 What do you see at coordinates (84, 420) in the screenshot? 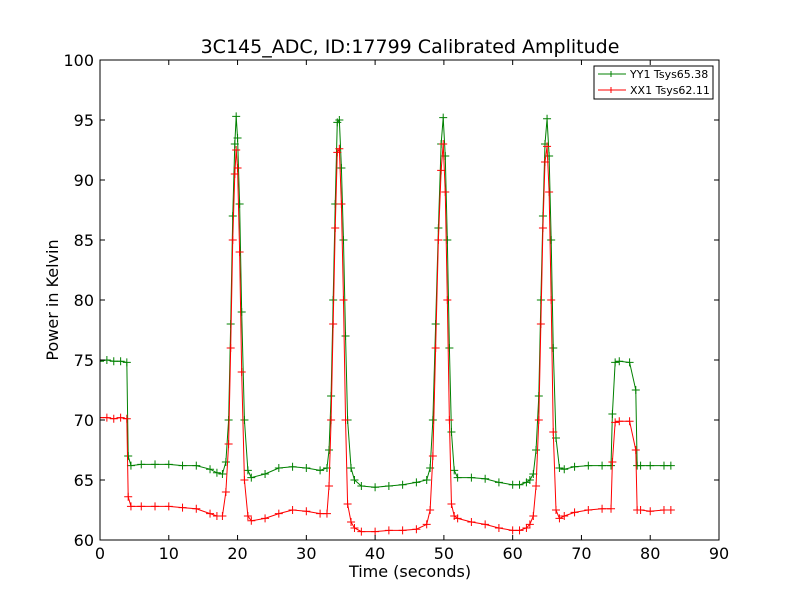
I see `y-tick-label: 70` at bounding box center [84, 420].